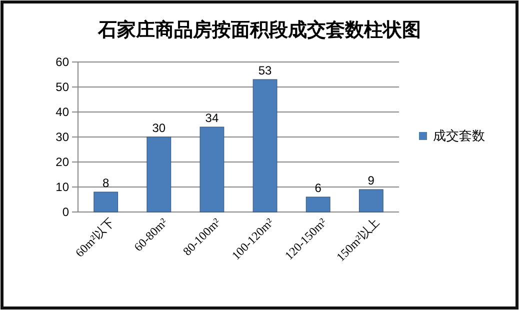 The width and height of the screenshot is (519, 310). Describe the element at coordinates (63, 111) in the screenshot. I see `y-tick-label: 40` at that location.